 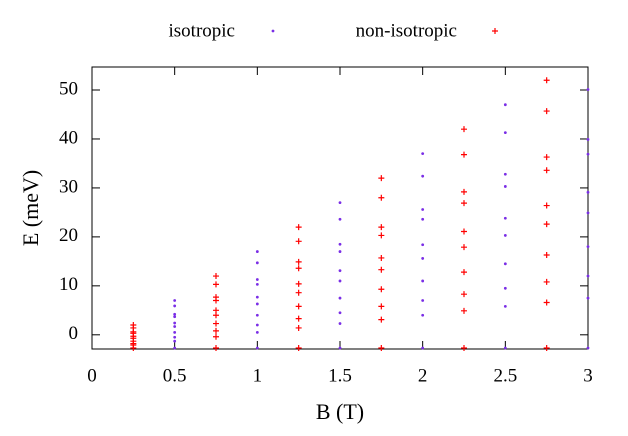 What do you see at coordinates (340, 411) in the screenshot?
I see `x-axis-label: B (T)` at bounding box center [340, 411].